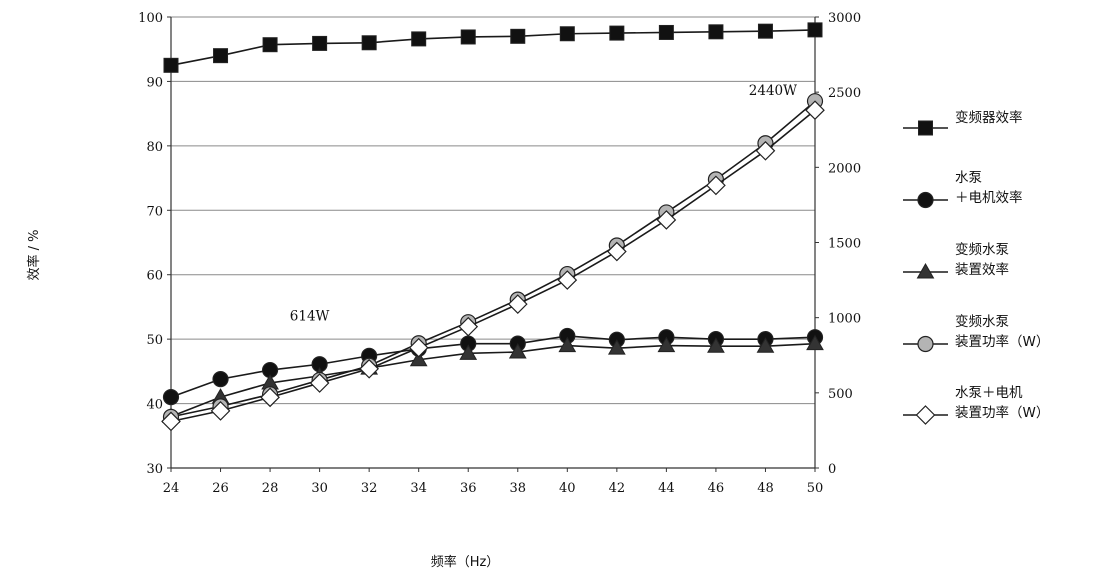 This screenshot has width=1110, height=582. I want to click on y-tick-label: 80, so click(154, 147).